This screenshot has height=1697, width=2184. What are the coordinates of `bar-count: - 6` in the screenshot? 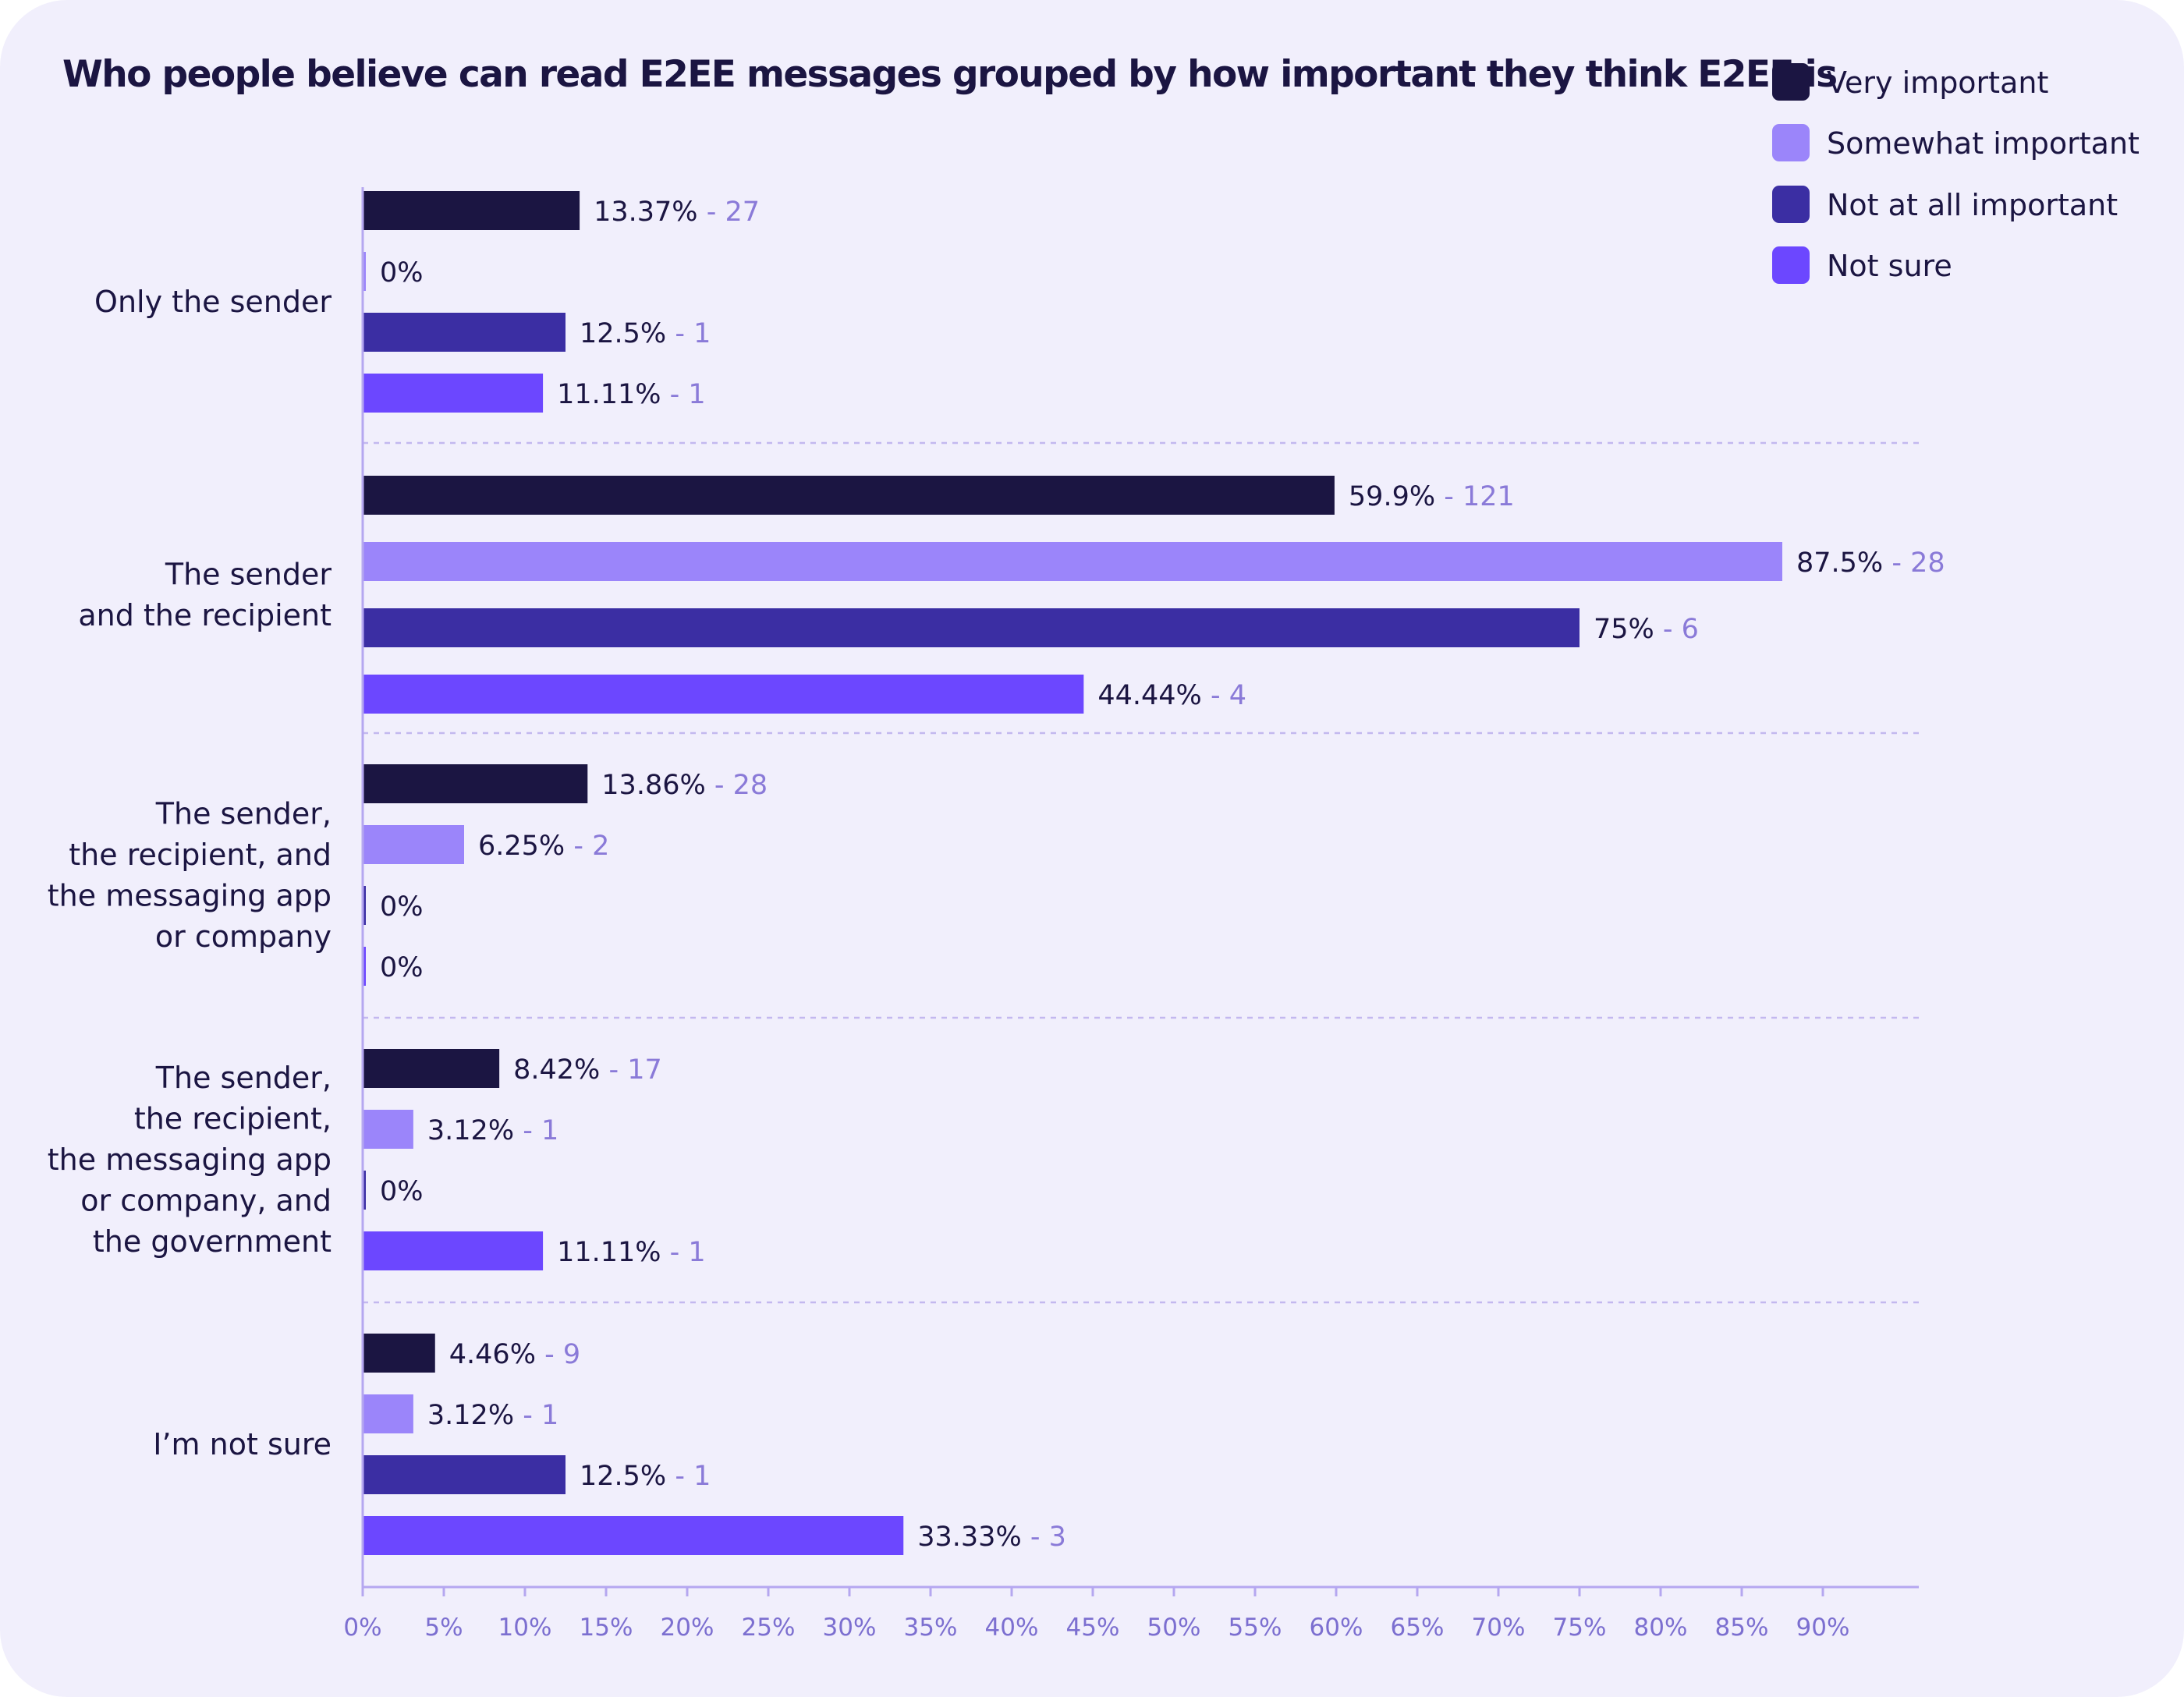 It's located at (1677, 630).